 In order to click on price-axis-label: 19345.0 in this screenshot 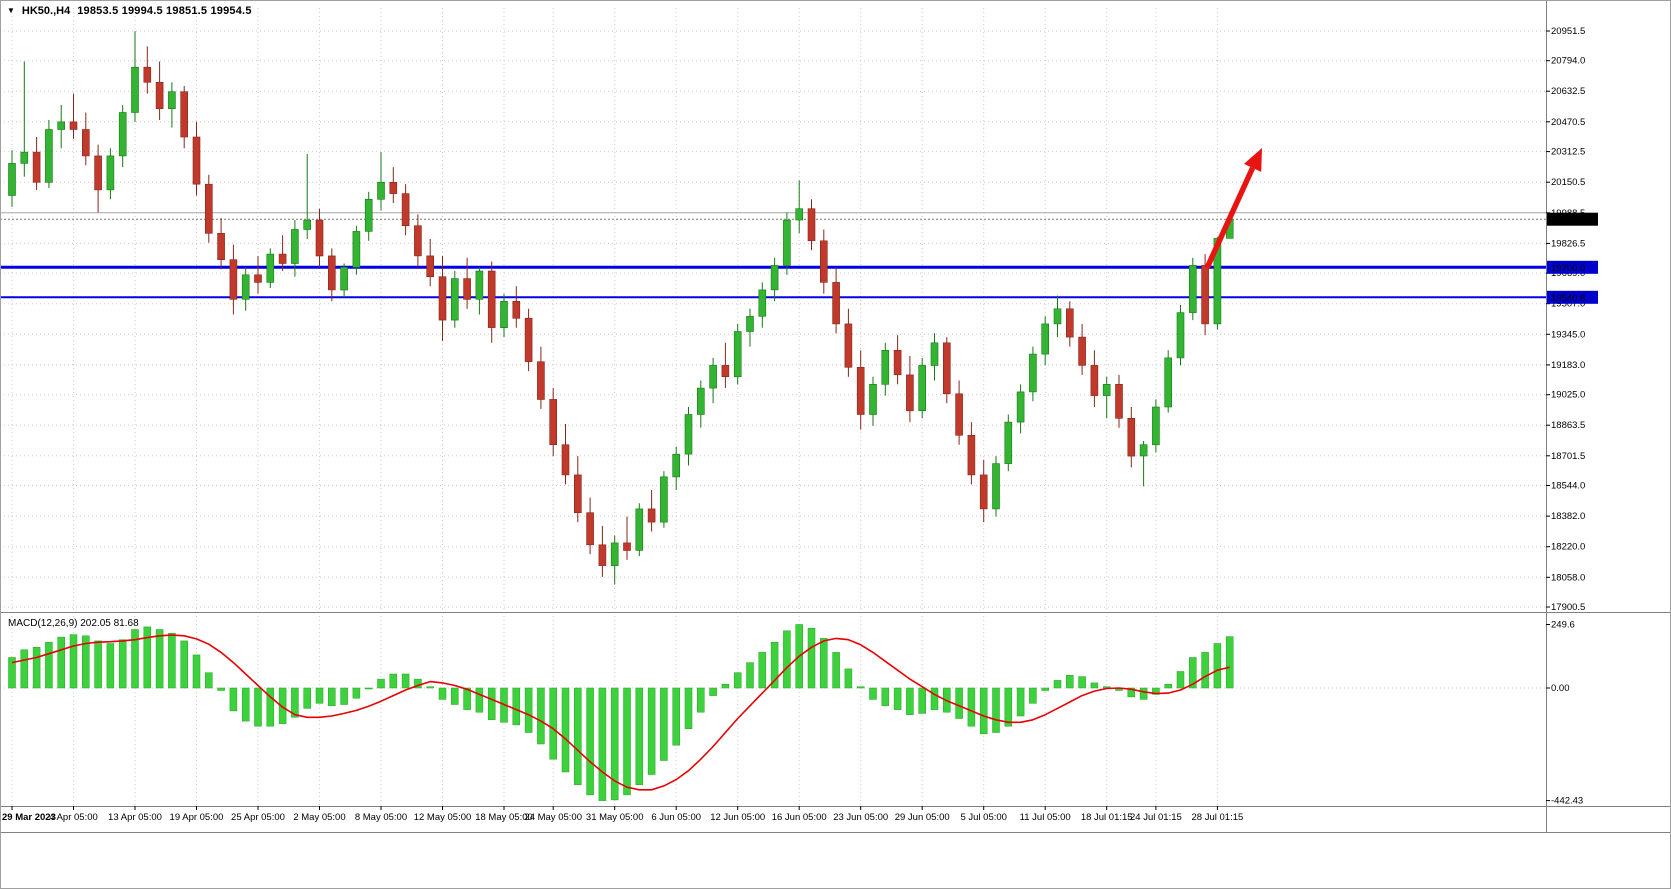, I will do `click(1568, 334)`.